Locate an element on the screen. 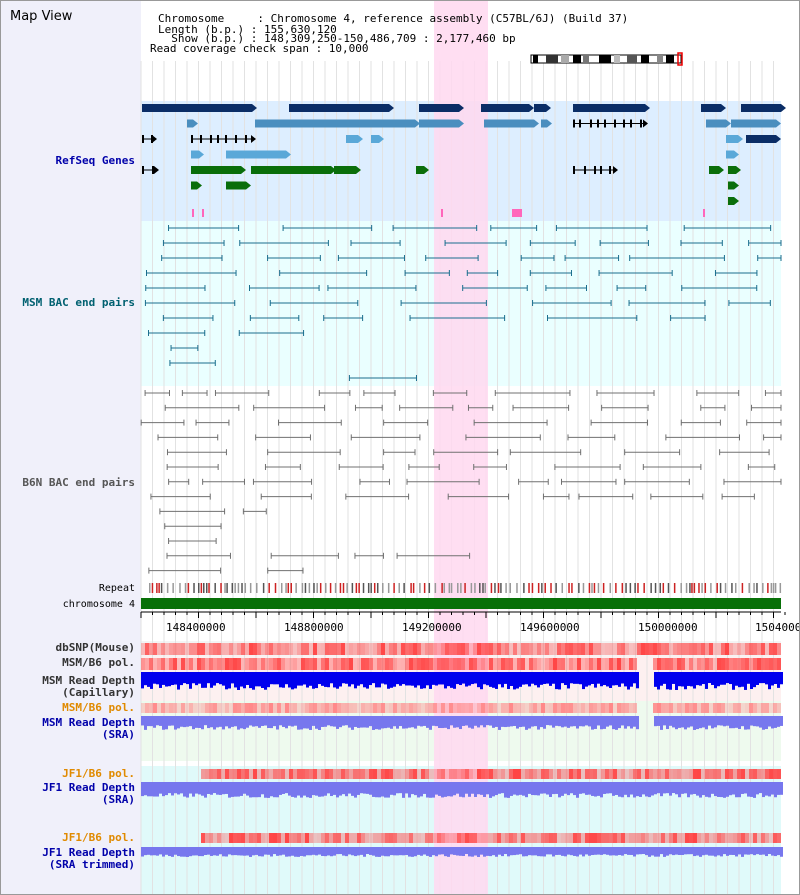 This screenshot has width=800, height=895. track-label-b6n-bac: B6N BAC end pairs is located at coordinates (78, 482).